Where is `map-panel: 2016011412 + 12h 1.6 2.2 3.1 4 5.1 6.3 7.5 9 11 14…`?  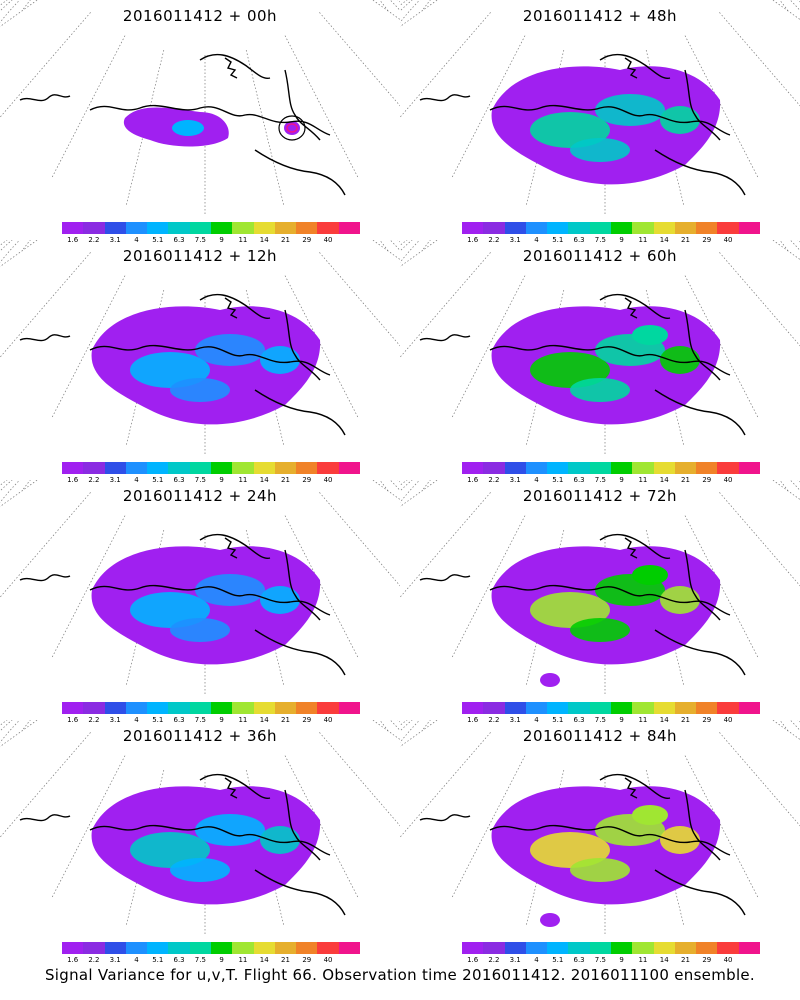 map-panel: 2016011412 + 12h 1.6 2.2 3.1 4 5.1 6.3 7.5 9 11 14… is located at coordinates (200, 365).